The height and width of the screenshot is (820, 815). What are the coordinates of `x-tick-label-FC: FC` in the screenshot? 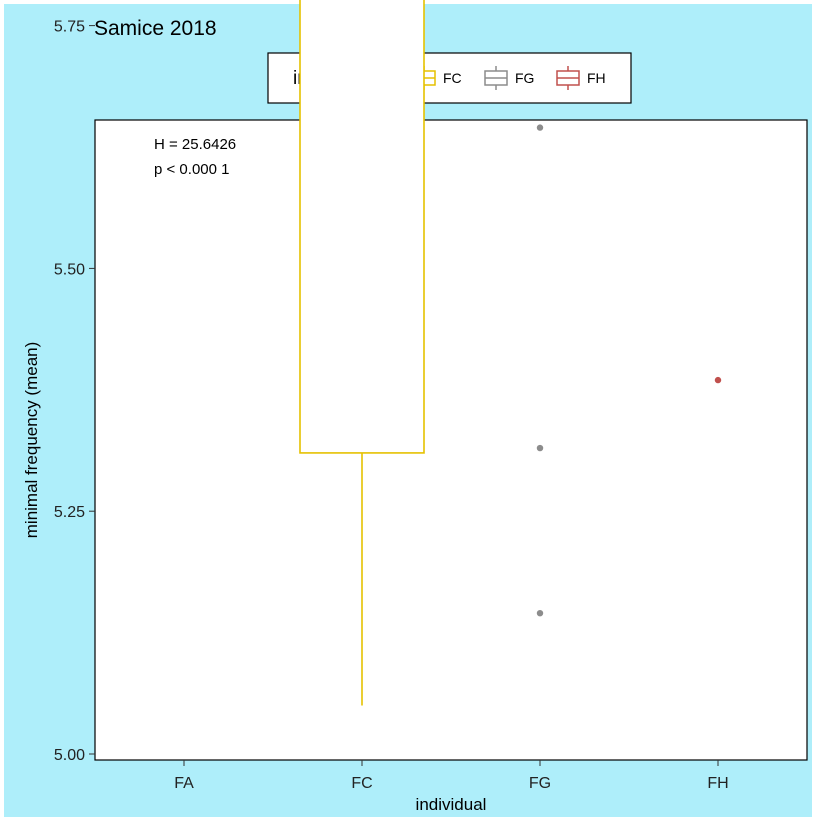 It's located at (361, 783).